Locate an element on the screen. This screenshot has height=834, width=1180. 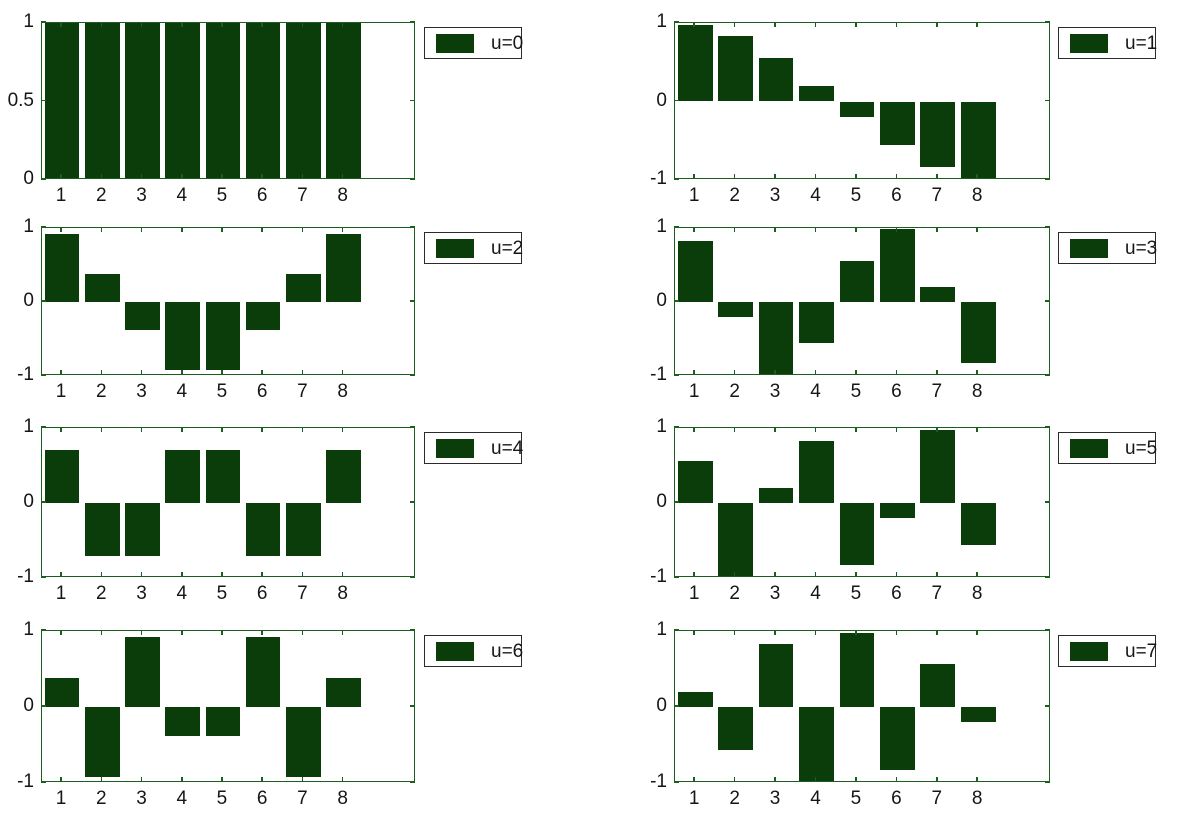
bars-layer is located at coordinates (228, 100).